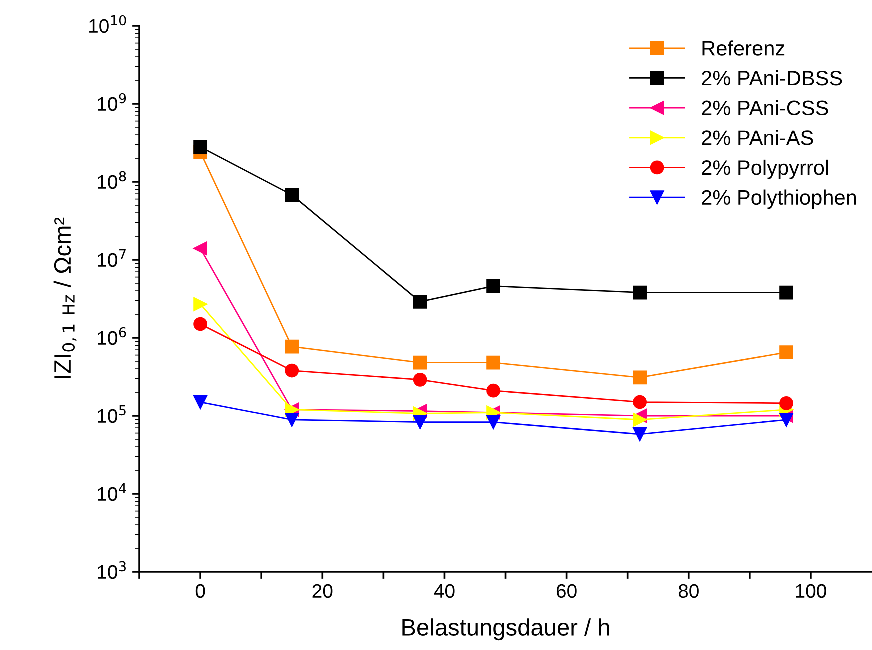 The image size is (872, 650). What do you see at coordinates (688, 591) in the screenshot?
I see `x-tick-label: 80` at bounding box center [688, 591].